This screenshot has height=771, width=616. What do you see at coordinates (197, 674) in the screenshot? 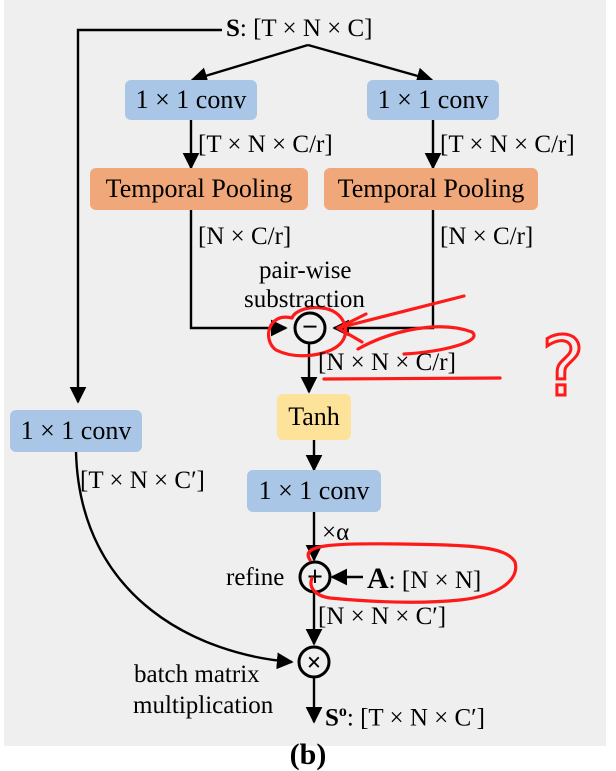
I see `bmm-label-line1: batch matrix` at bounding box center [197, 674].